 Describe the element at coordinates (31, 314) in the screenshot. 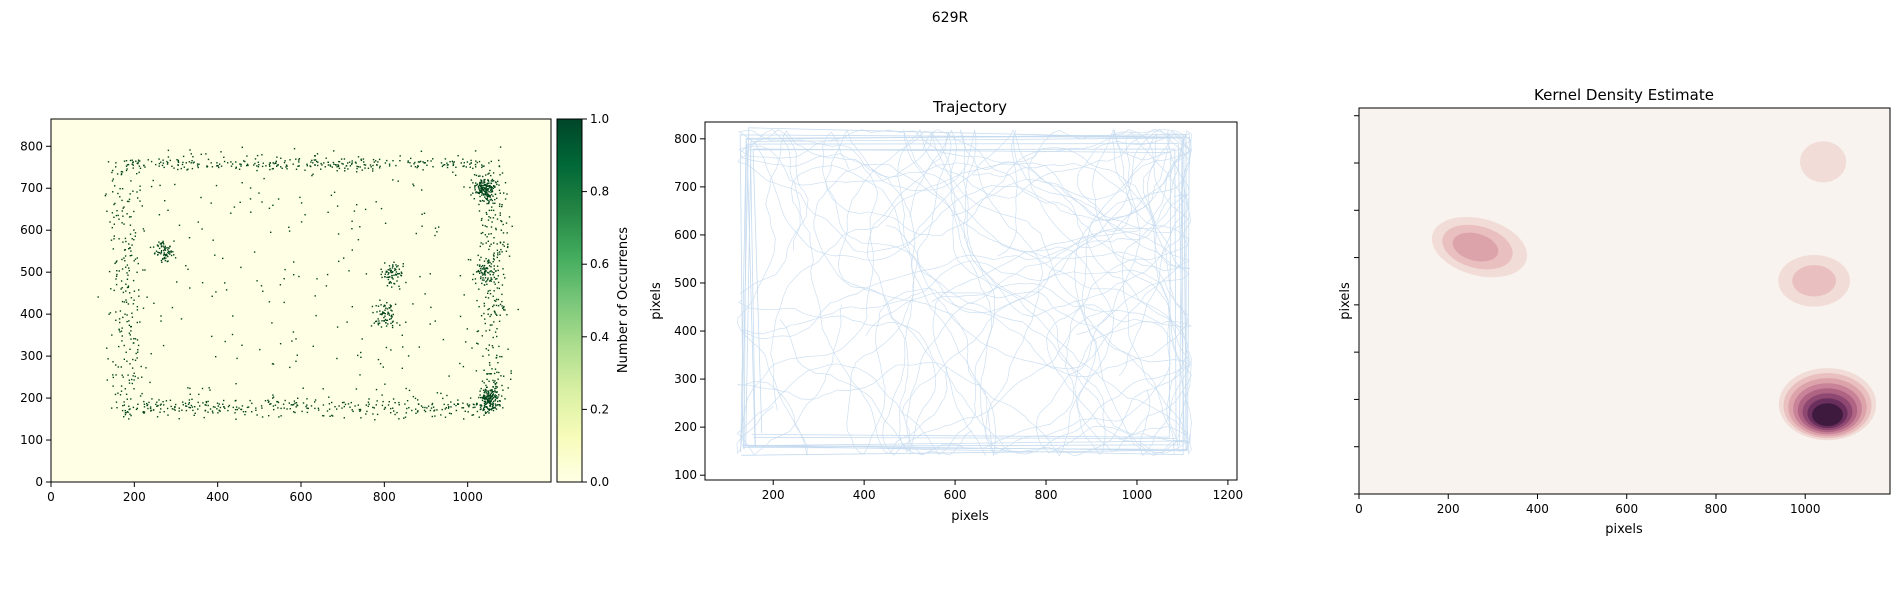

I see `heatmap-y-tick-label: 400` at that location.